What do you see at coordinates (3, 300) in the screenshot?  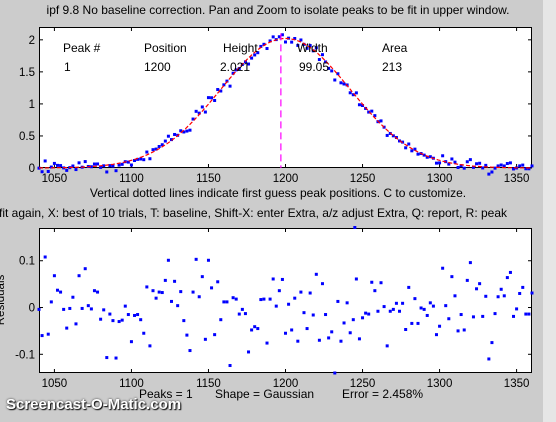 I see `residuals-ylabel: Residuals` at bounding box center [3, 300].